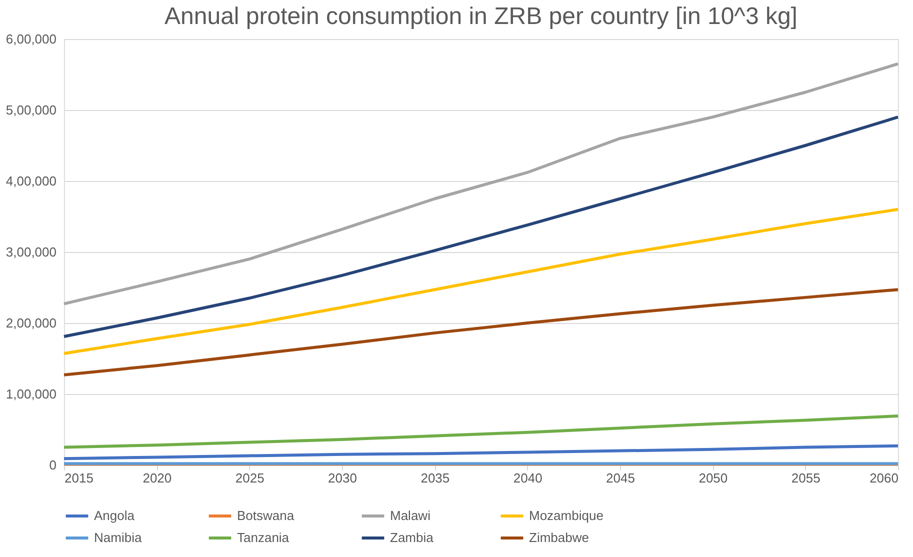 The height and width of the screenshot is (557, 913). I want to click on y-tick-label: 3,00,000, so click(31, 252).